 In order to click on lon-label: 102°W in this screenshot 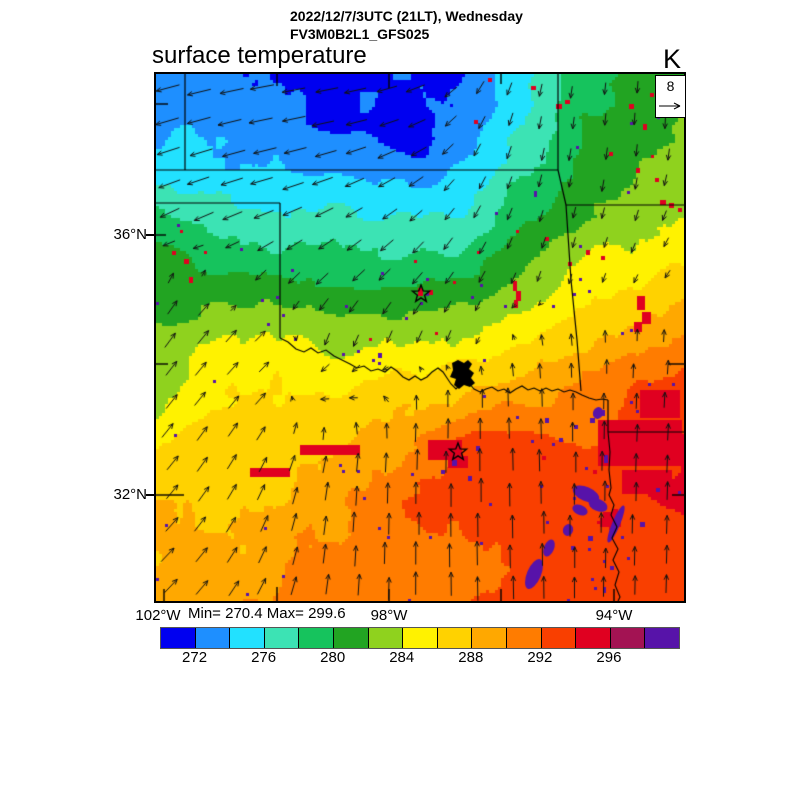, I will do `click(158, 615)`.